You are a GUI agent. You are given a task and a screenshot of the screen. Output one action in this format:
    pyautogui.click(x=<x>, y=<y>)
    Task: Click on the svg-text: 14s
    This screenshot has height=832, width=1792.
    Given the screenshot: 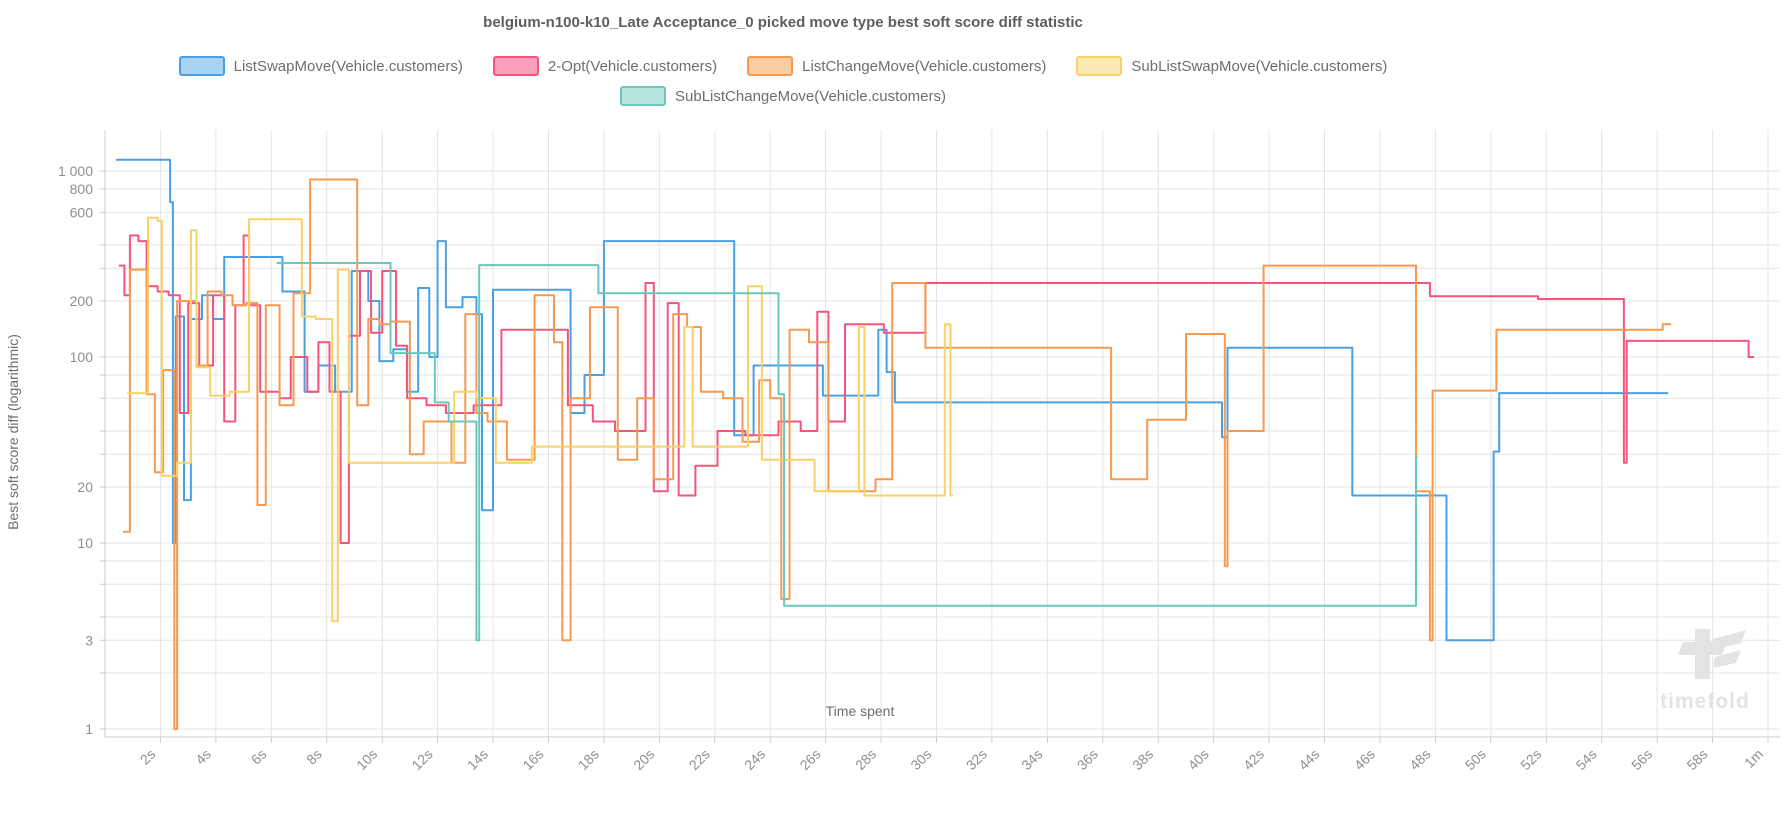 What is the action you would take?
    pyautogui.click(x=477, y=759)
    